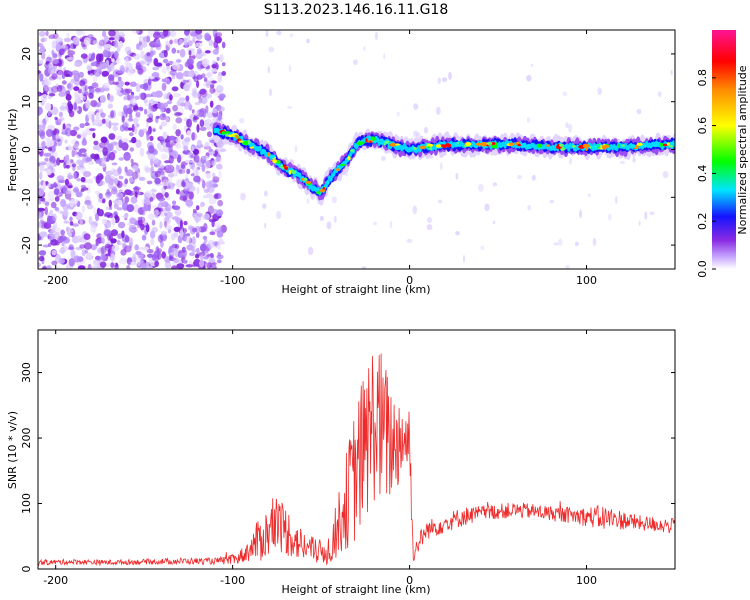  I want to click on x-tick-label: -100, so click(232, 580).